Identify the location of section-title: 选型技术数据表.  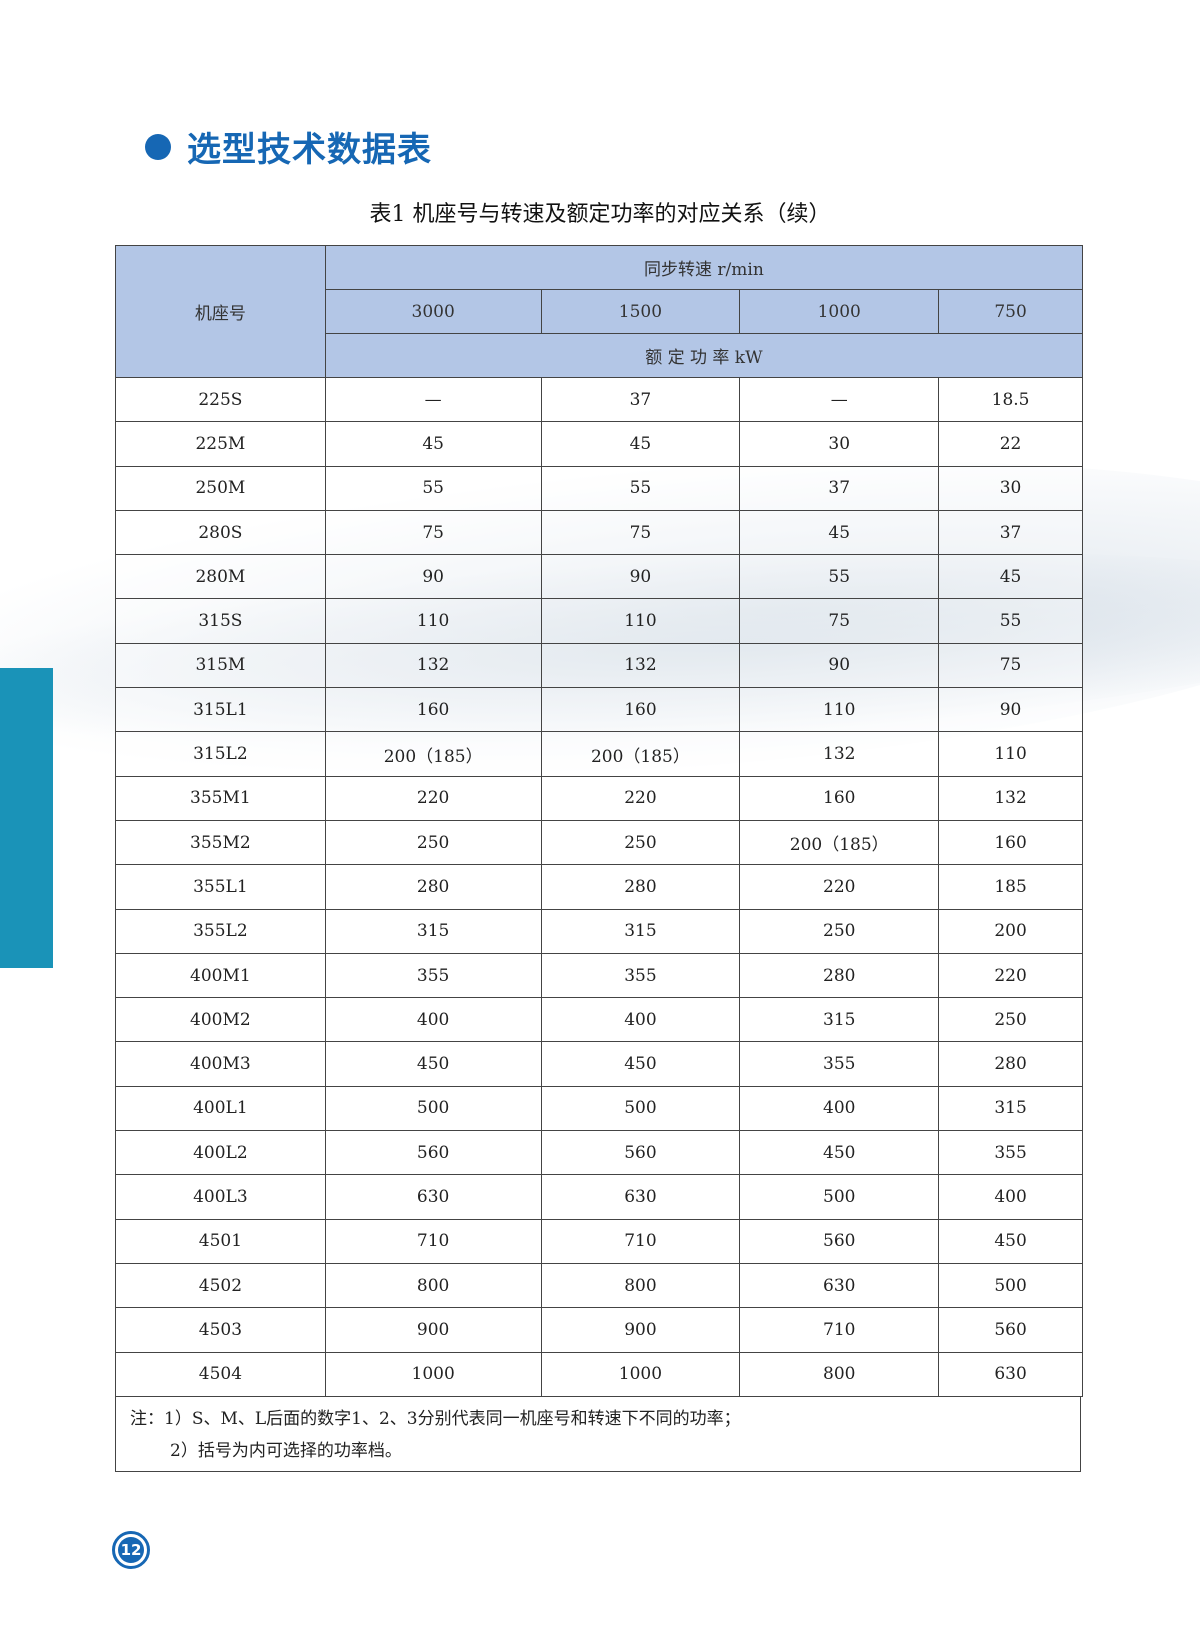
(288, 146).